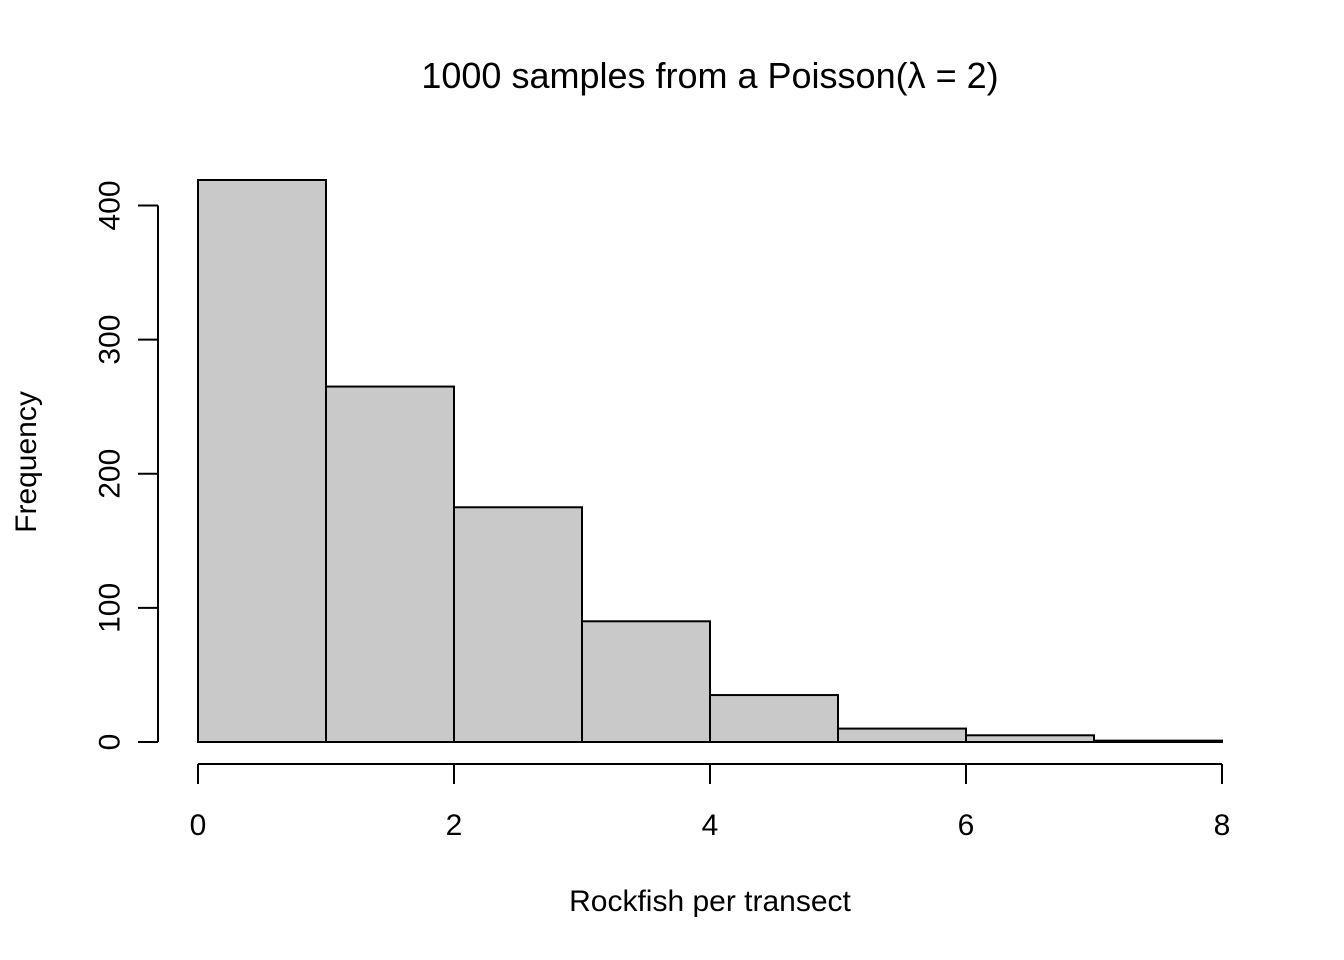 This screenshot has width=1344, height=960. Describe the element at coordinates (110, 608) in the screenshot. I see `y-tick-label-1: 100` at that location.